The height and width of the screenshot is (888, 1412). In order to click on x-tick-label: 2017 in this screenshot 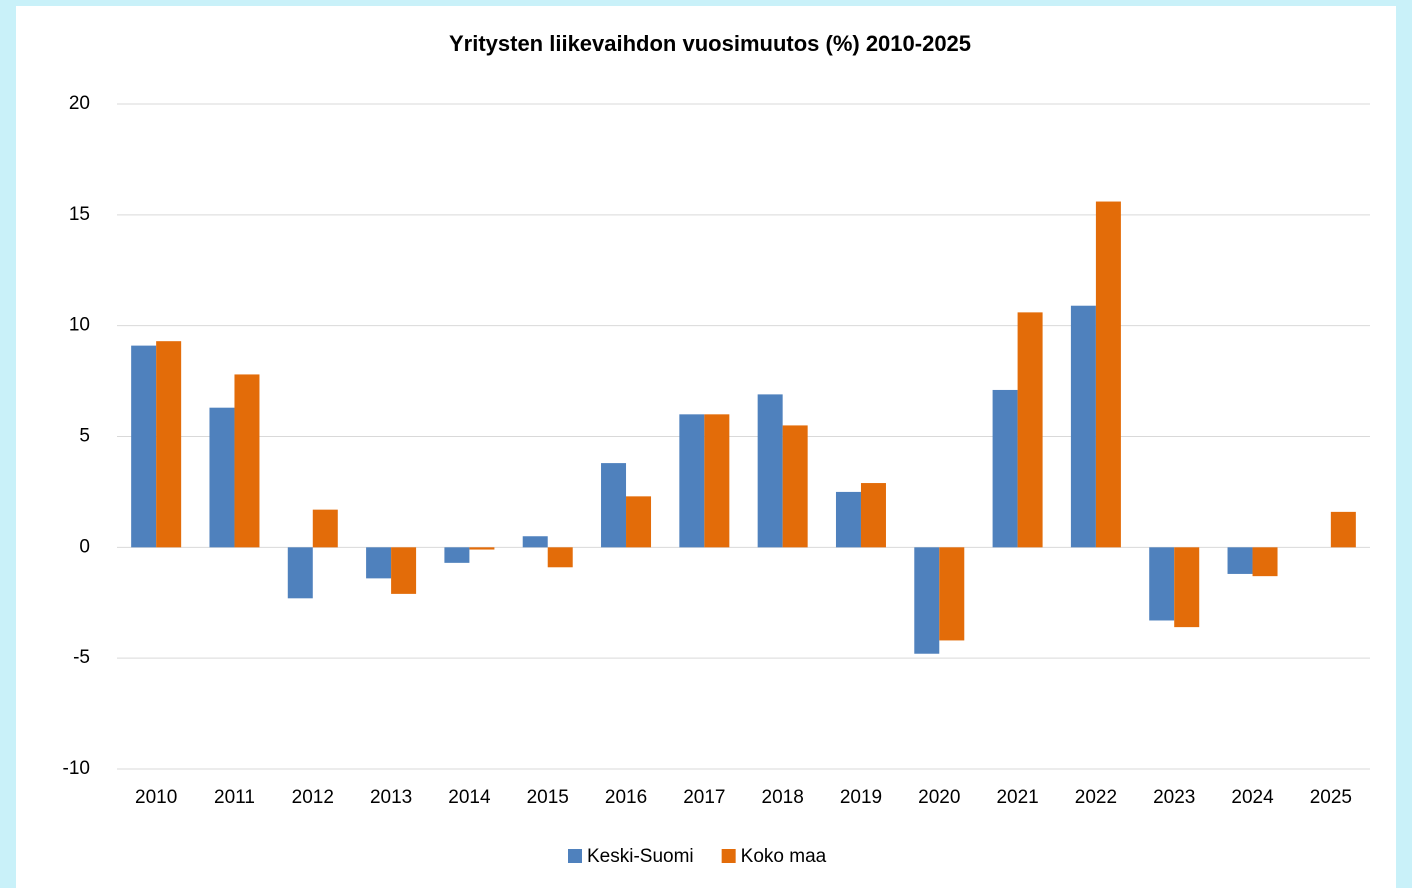, I will do `click(704, 797)`.